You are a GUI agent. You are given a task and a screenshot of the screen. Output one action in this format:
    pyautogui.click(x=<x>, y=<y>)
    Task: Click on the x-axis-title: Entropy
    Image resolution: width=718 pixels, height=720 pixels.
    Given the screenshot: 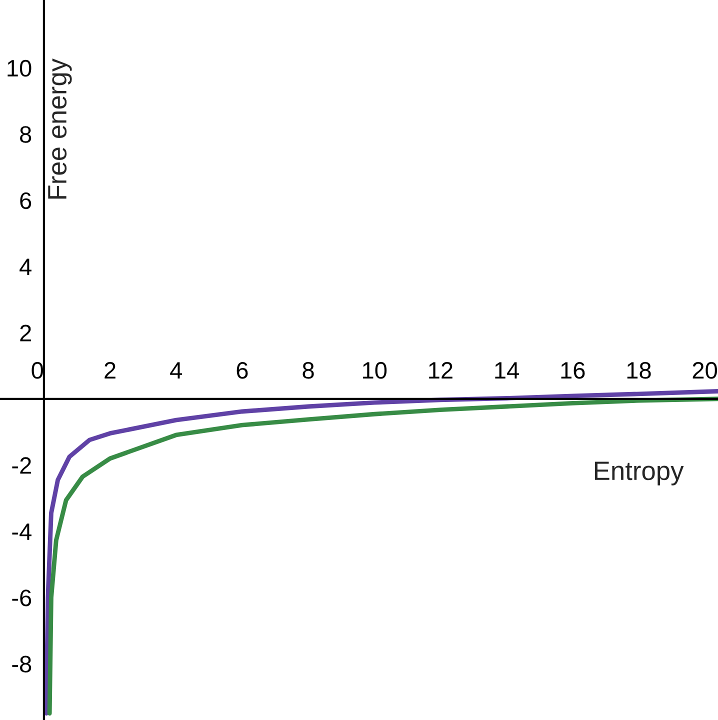 What is the action you would take?
    pyautogui.click(x=639, y=474)
    